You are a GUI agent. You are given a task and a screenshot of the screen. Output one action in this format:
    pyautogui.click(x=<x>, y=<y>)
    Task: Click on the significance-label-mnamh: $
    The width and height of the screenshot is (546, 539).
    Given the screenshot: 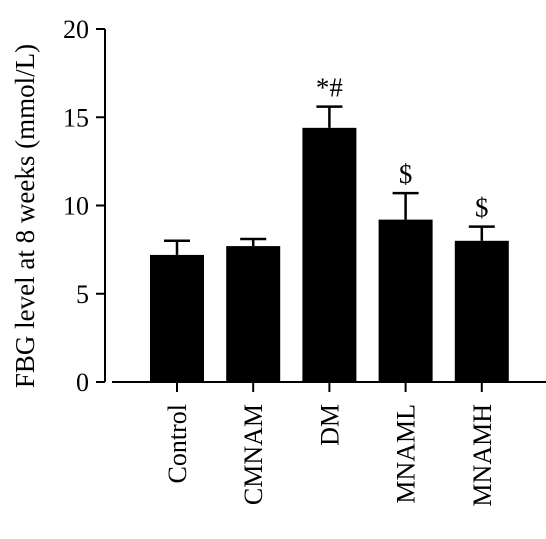 What is the action you would take?
    pyautogui.click(x=482, y=208)
    